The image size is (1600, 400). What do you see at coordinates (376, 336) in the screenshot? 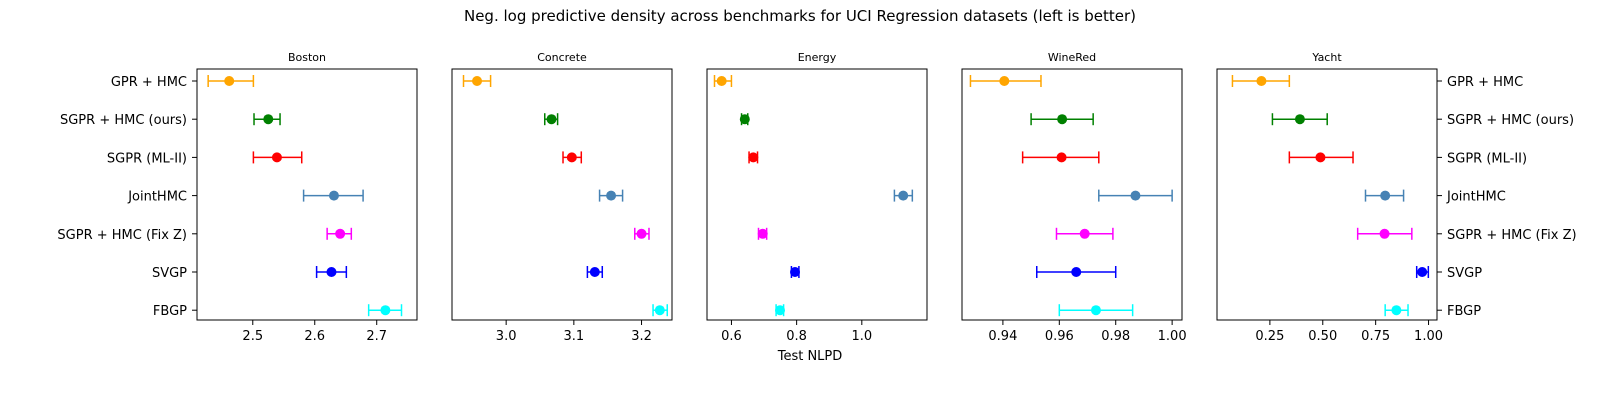
I see `x-tick-label: 2.7` at bounding box center [376, 336].